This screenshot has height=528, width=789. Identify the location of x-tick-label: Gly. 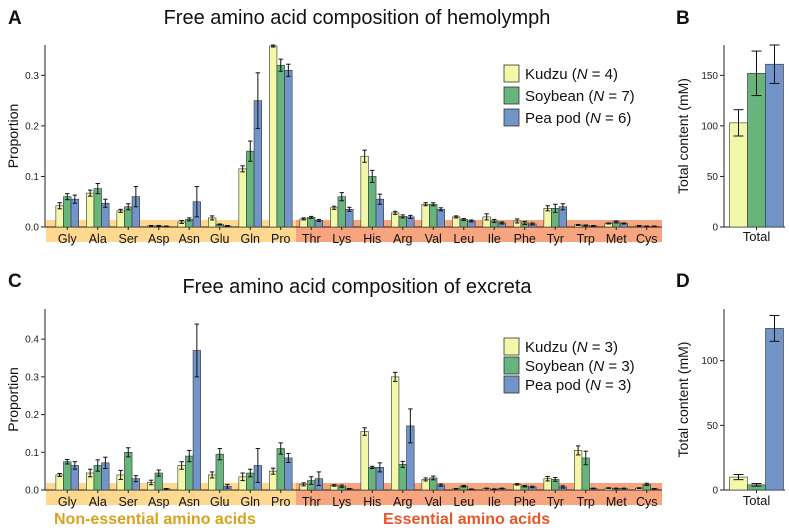
(68, 502).